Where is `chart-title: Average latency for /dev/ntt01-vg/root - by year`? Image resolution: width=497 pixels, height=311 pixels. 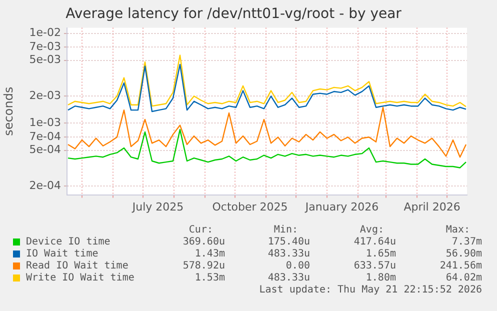 chart-title: Average latency for /dev/ntt01-vg/root - by year is located at coordinates (234, 14).